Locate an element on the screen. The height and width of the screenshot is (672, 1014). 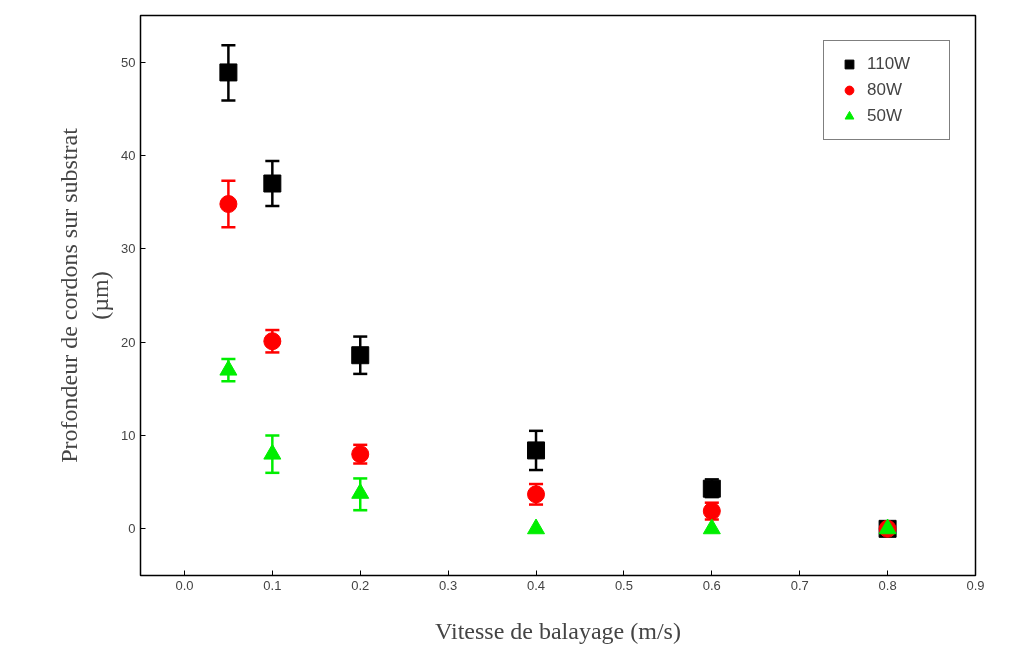
y-tick-label: 0 is located at coordinates (132, 529).